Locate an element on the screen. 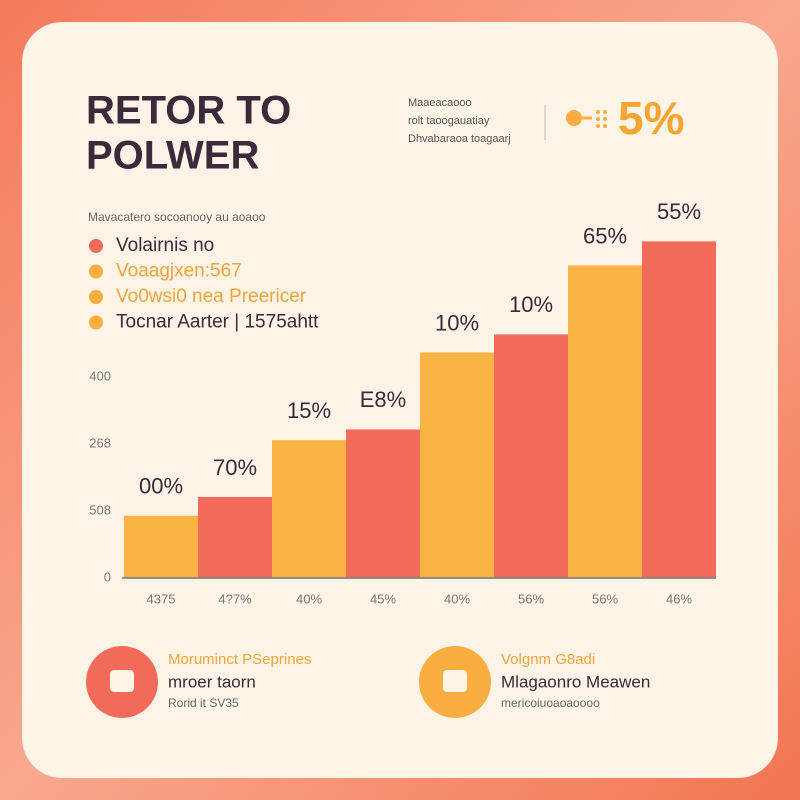 The image size is (800, 800). footer-title: Volgnm G8adi is located at coordinates (548, 659).